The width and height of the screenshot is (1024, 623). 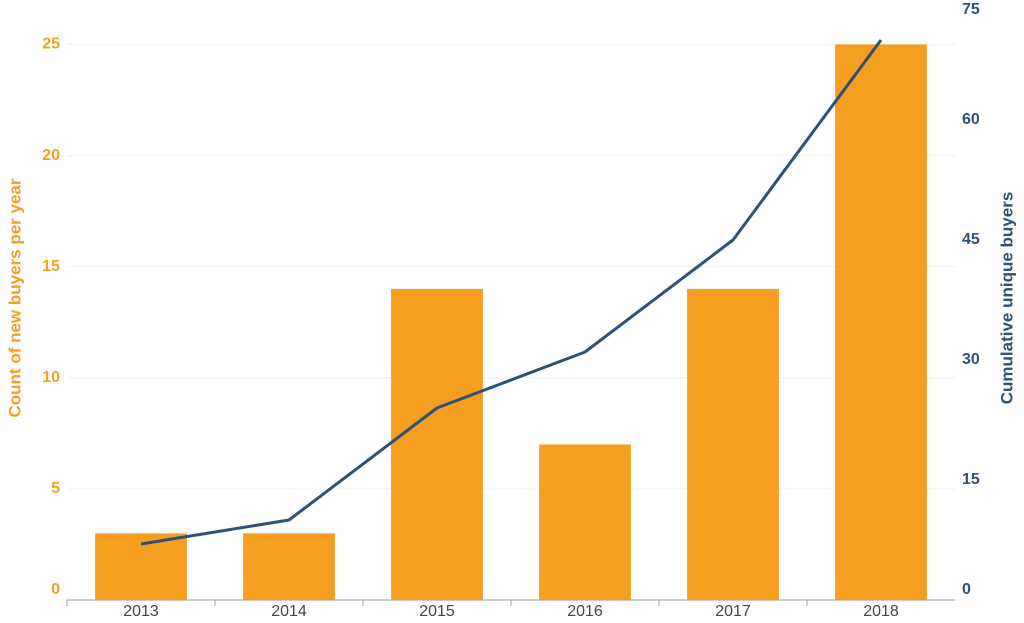 I want to click on y2-tick-label: 75, so click(x=971, y=9).